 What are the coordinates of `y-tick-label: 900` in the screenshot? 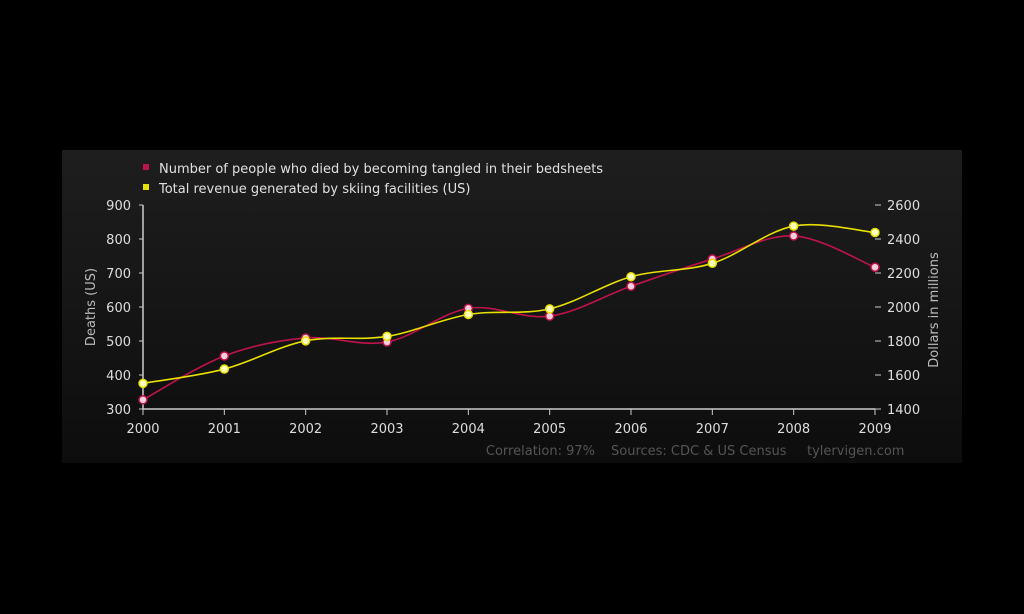 It's located at (118, 206).